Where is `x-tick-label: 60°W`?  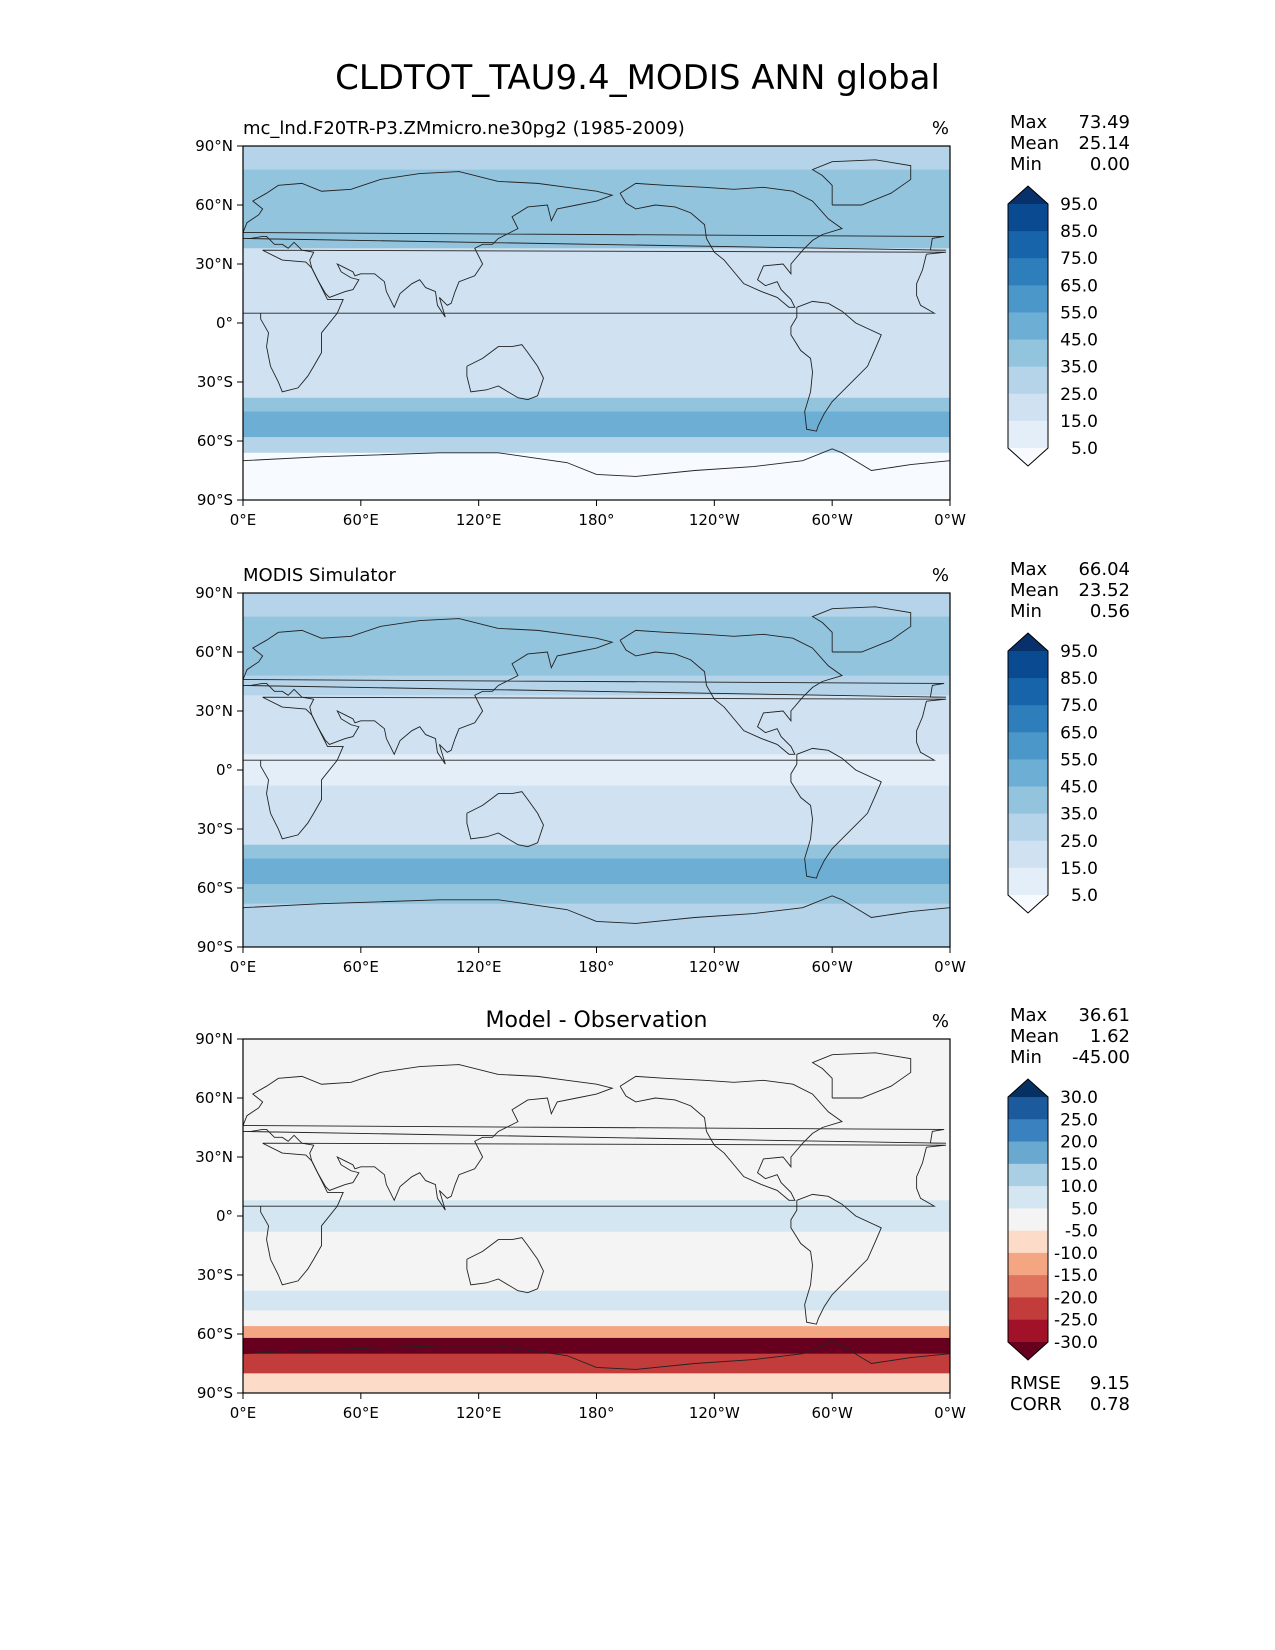 x-tick-label: 60°W is located at coordinates (832, 967).